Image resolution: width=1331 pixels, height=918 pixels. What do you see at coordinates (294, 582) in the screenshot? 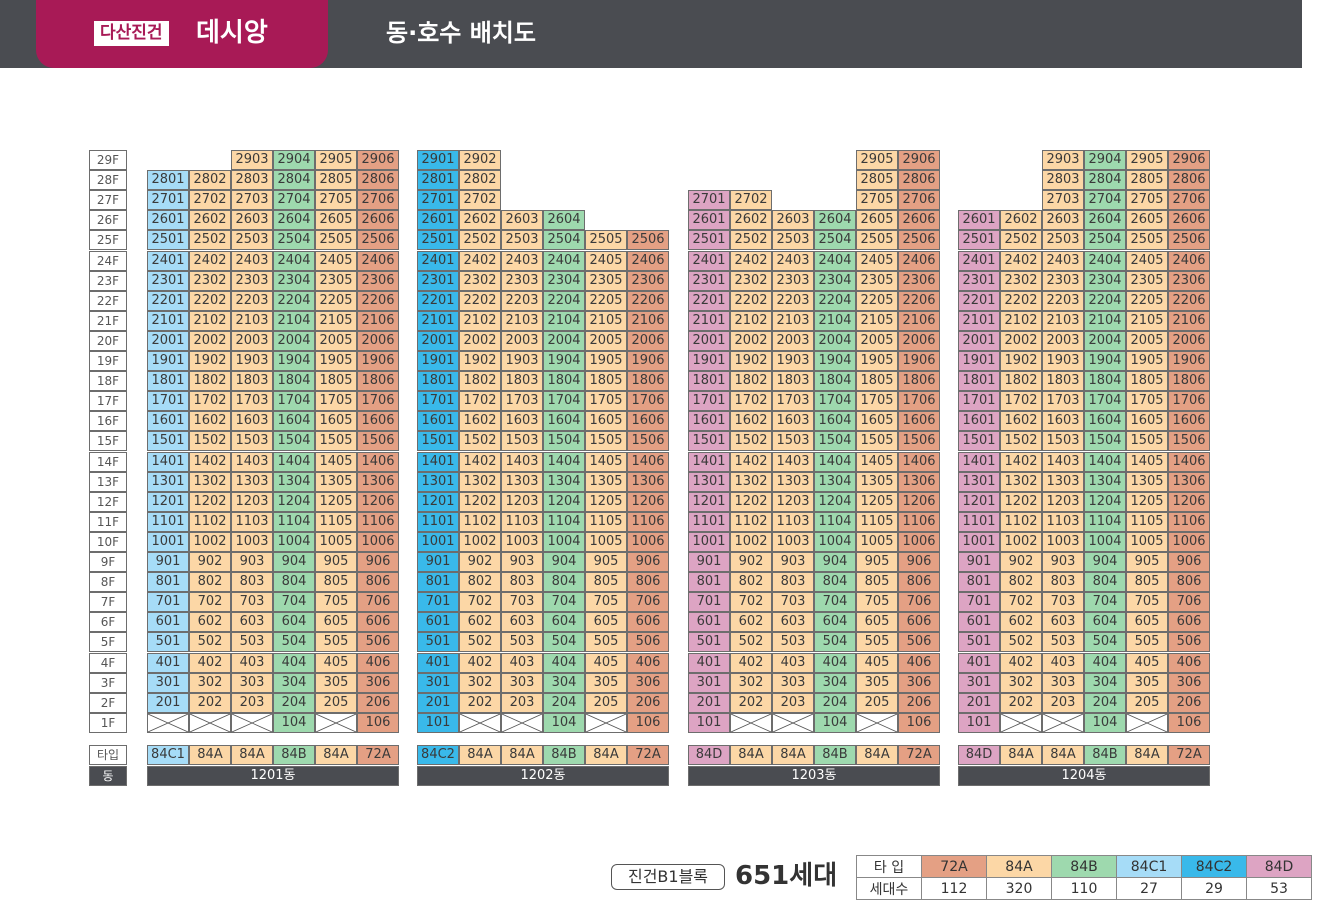
I see `unit-cell: 804` at bounding box center [294, 582].